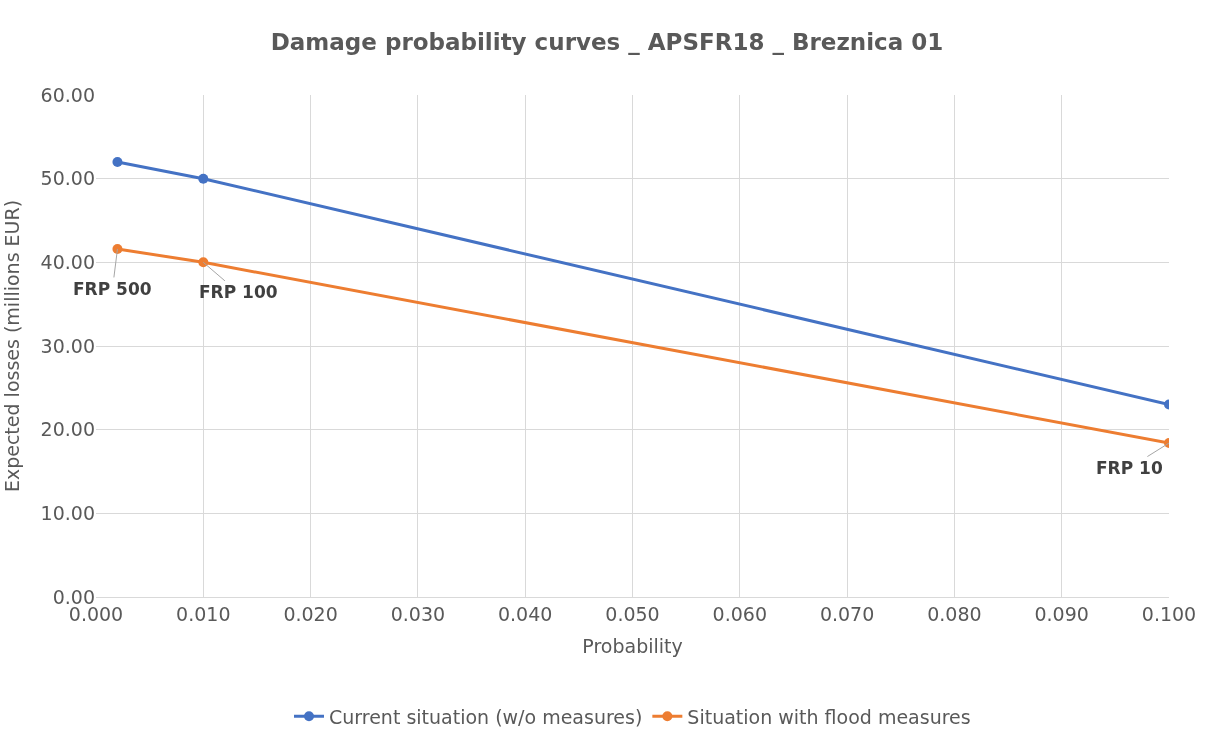 This screenshot has width=1214, height=747. I want to click on y-axis-title: Expected losses (millions EUR), so click(12, 346).